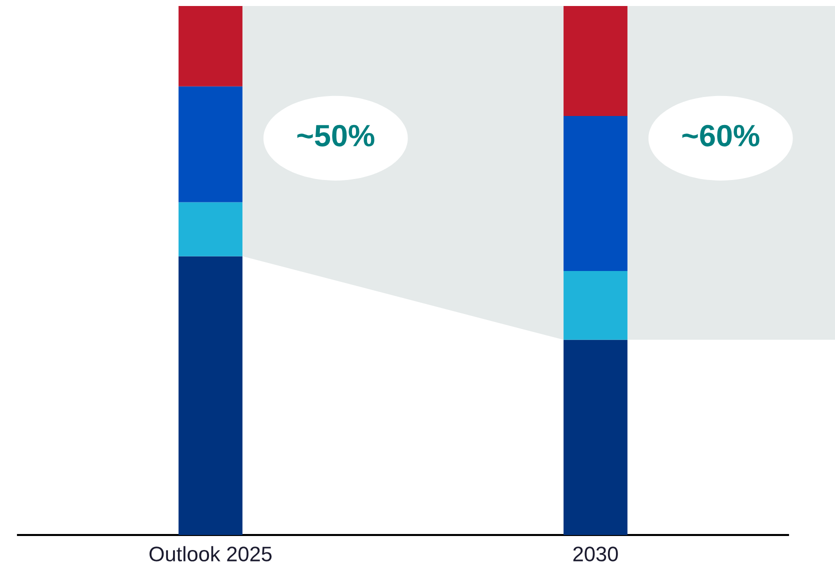 The height and width of the screenshot is (584, 835). What do you see at coordinates (335, 135) in the screenshot?
I see `annotation: ~50%` at bounding box center [335, 135].